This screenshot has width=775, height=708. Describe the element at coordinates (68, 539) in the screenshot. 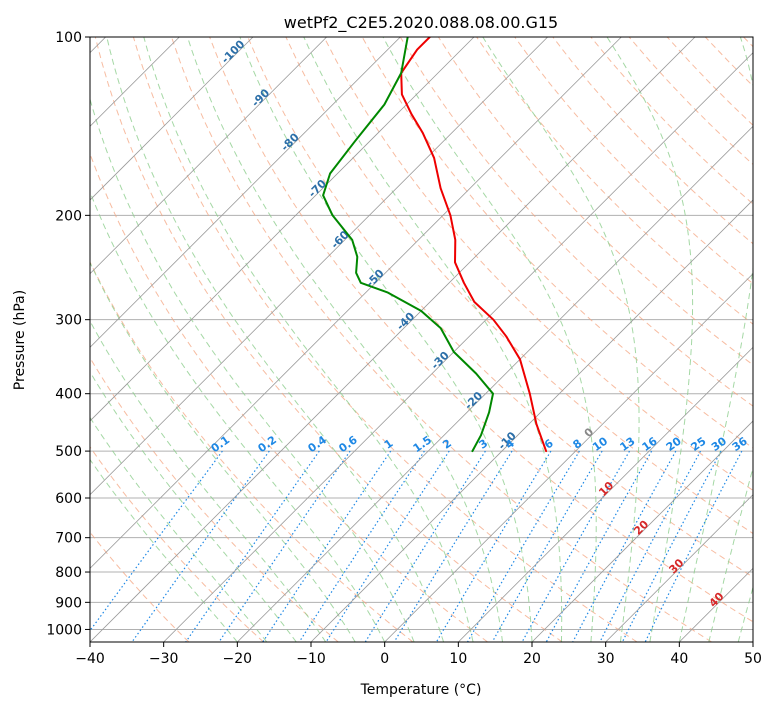

I see `y-tick-label: 700` at that location.